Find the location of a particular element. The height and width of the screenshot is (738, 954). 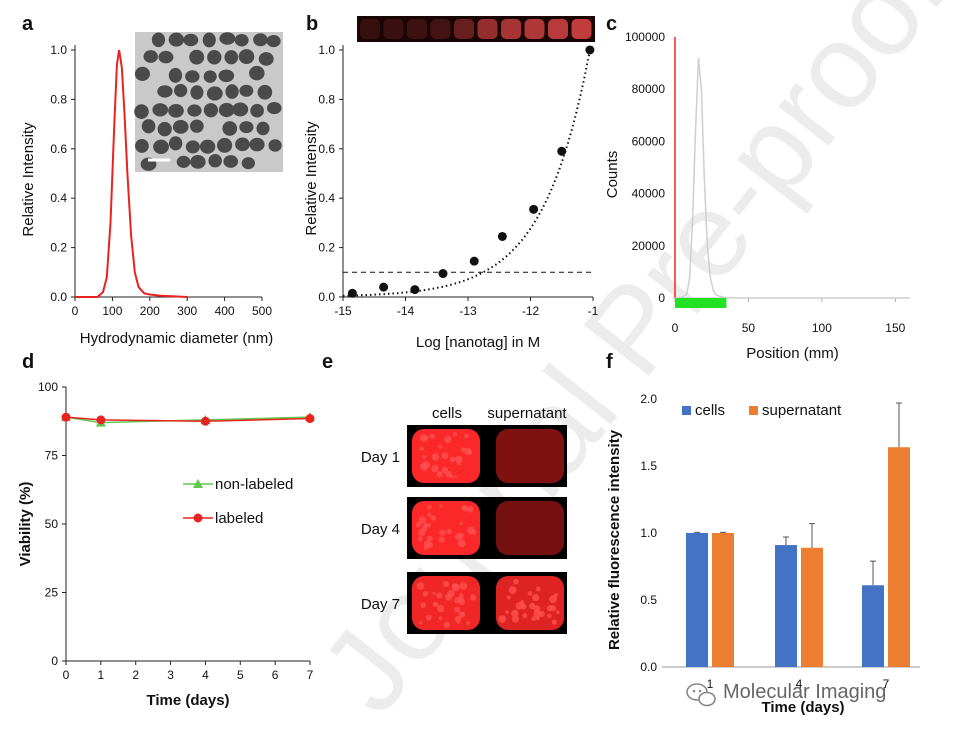

y-tick-label: 100 is located at coordinates (48, 387).